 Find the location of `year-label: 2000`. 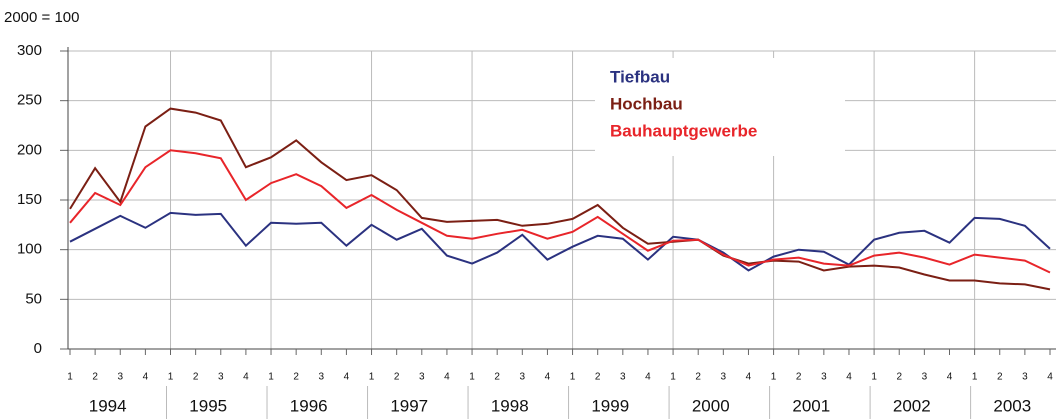

year-label: 2000 is located at coordinates (711, 405).